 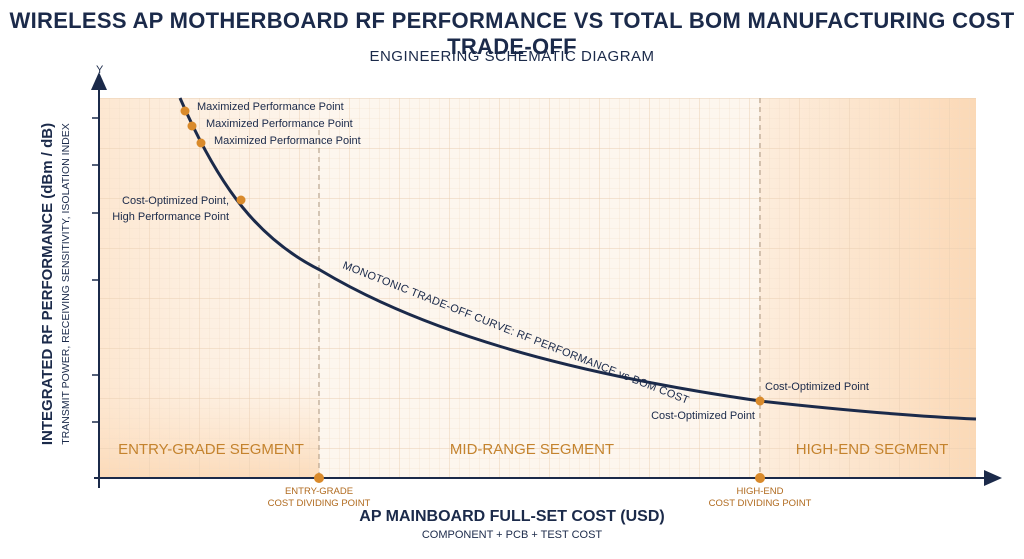 I want to click on max-performance-label-2: Maximized Performance Point, so click(x=279, y=124).